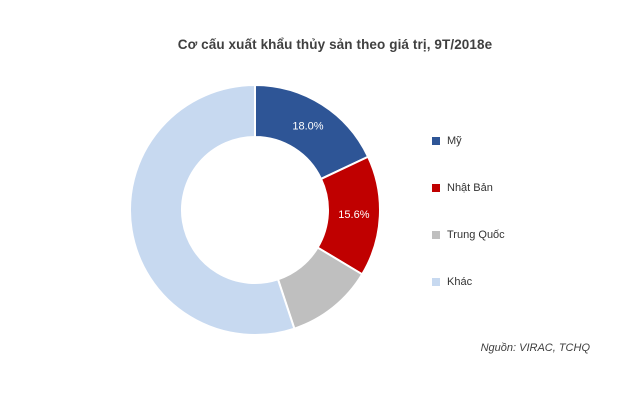 This screenshot has width=623, height=407. I want to click on legend-label-my: Mỹ, so click(454, 140).